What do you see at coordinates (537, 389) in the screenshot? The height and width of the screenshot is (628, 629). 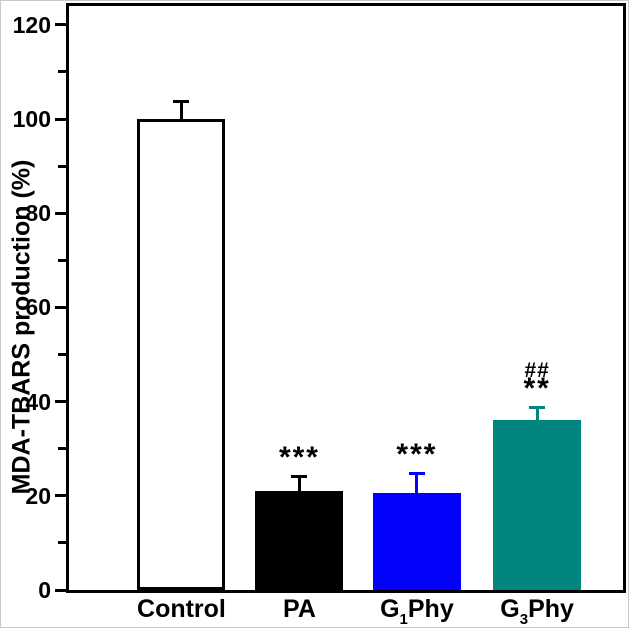 I see `annotation-line-star: **` at bounding box center [537, 389].